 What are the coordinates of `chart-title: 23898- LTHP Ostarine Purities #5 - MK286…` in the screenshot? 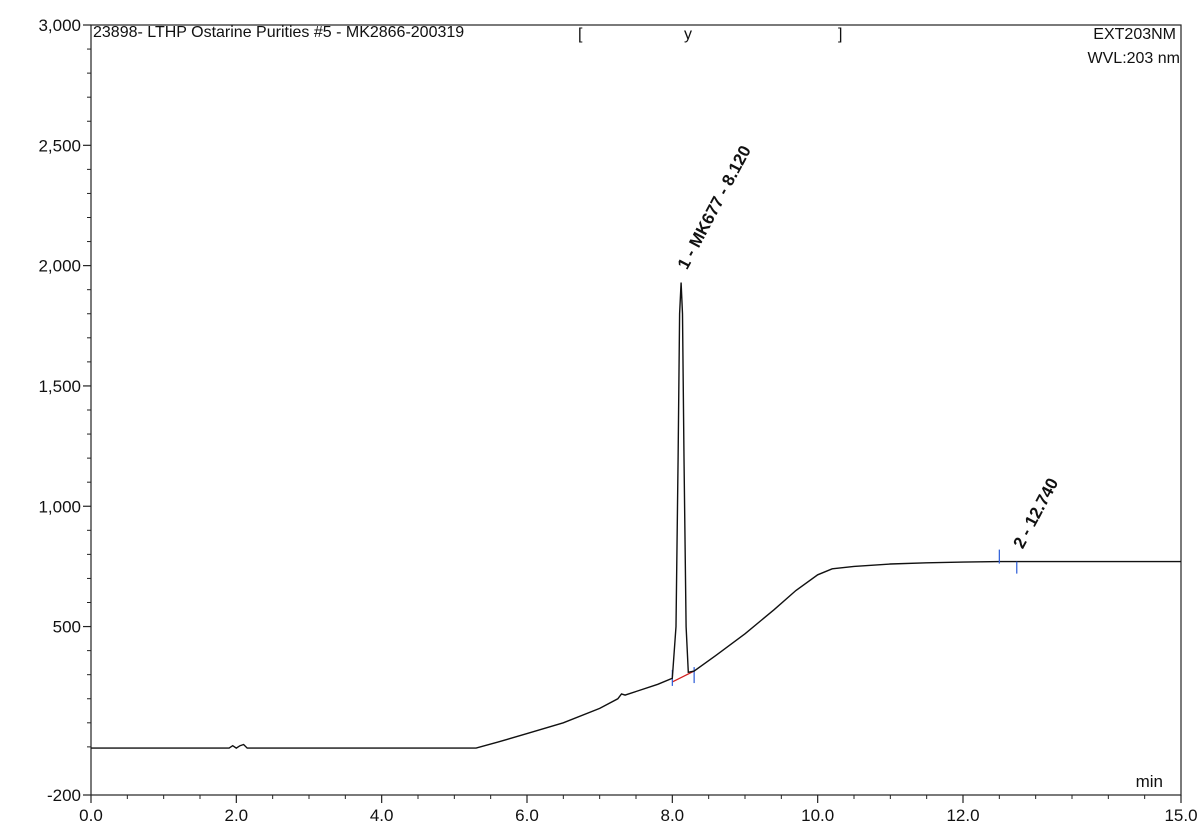 It's located at (278, 32).